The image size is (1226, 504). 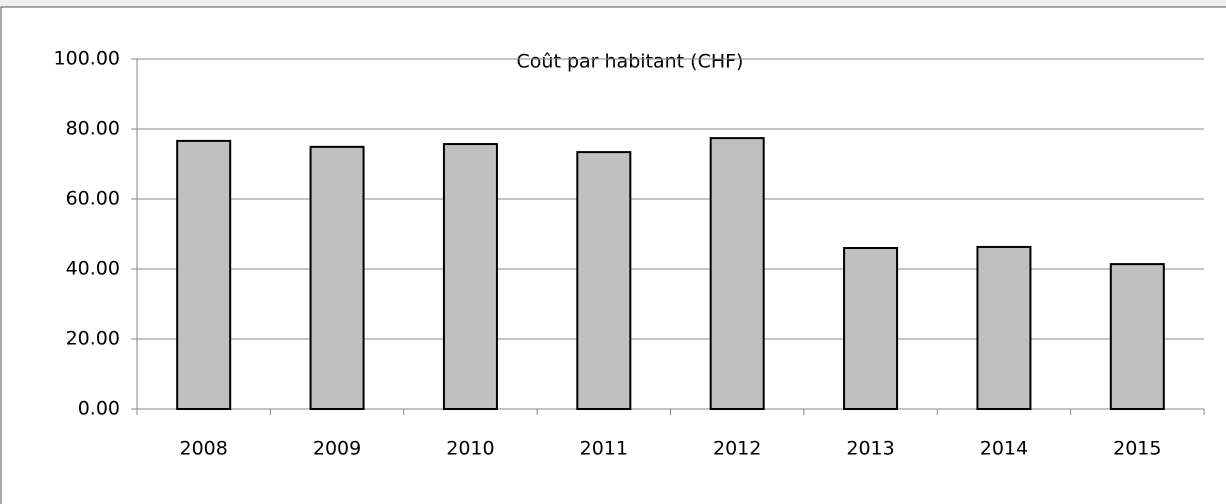 What do you see at coordinates (87, 59) in the screenshot?
I see `y-tick-label: 100.00` at bounding box center [87, 59].